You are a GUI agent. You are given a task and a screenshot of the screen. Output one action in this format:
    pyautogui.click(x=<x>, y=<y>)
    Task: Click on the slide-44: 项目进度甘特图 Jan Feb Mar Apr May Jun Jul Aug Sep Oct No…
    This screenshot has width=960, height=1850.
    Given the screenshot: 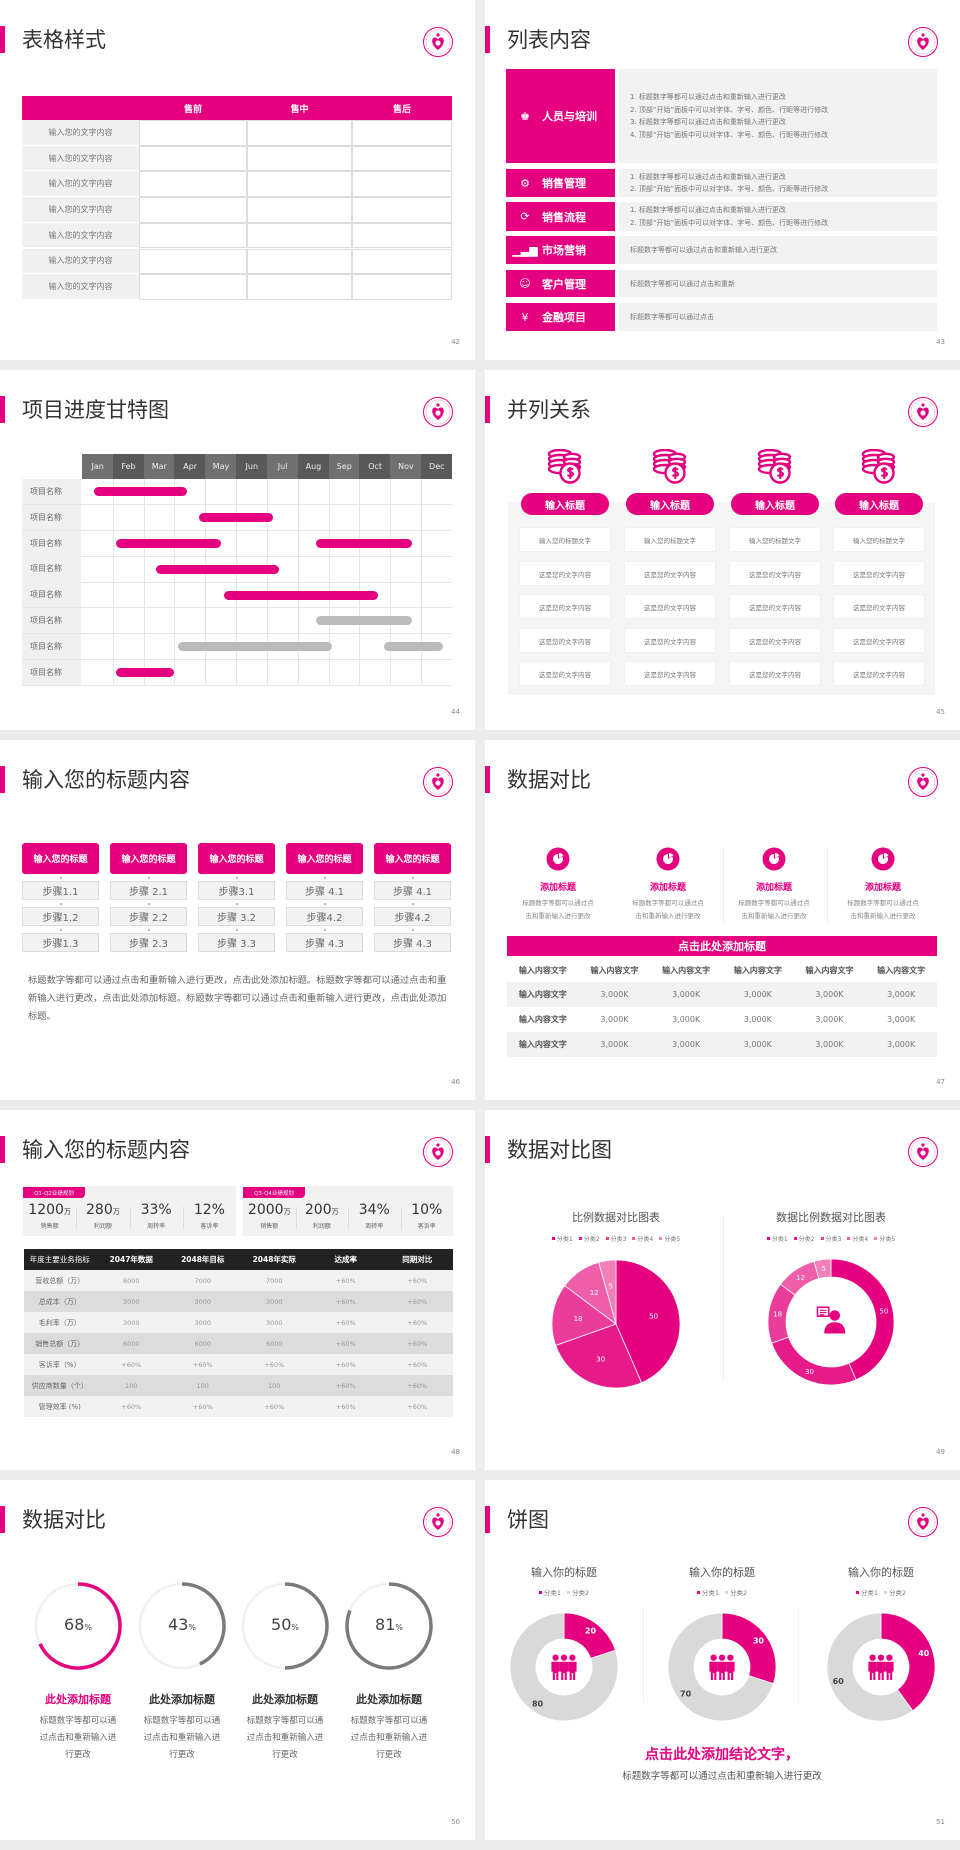 What is the action you would take?
    pyautogui.click(x=237, y=550)
    